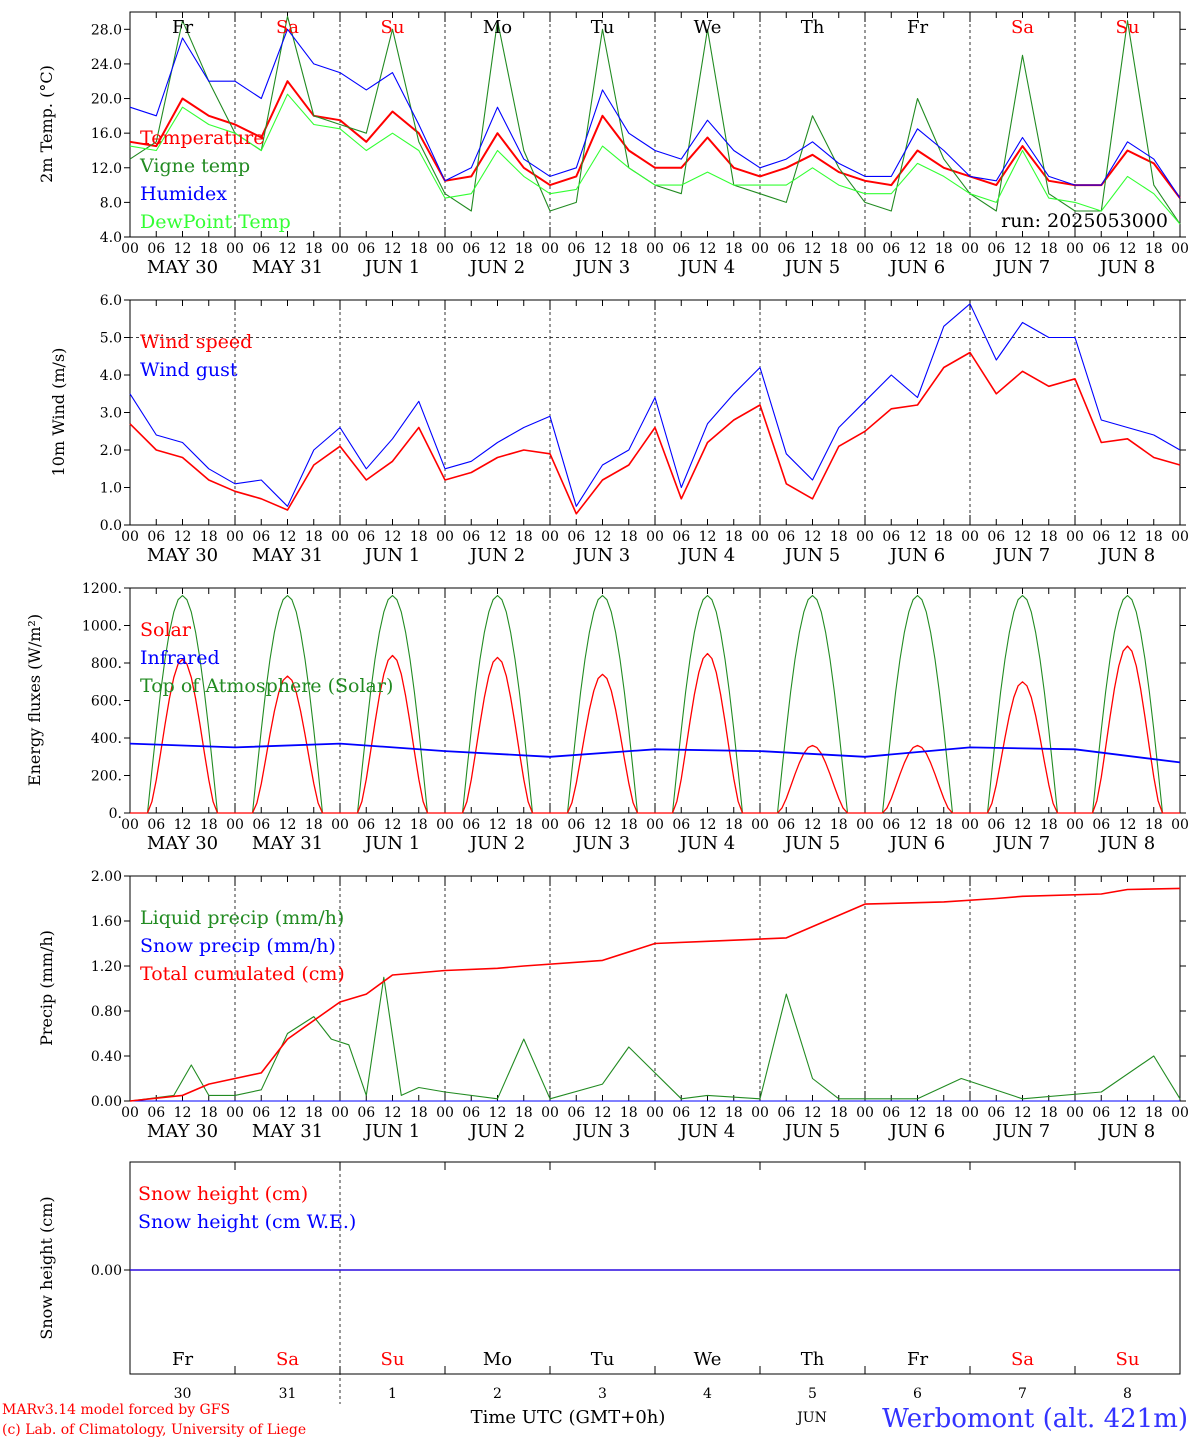 The width and height of the screenshot is (1194, 1440). What do you see at coordinates (916, 267) in the screenshot?
I see `temp-date-label: JUN 6` at bounding box center [916, 267].